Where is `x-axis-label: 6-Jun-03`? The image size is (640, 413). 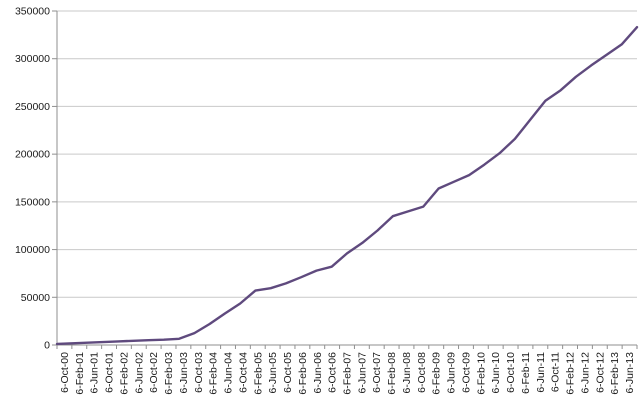 x-axis-label: 6-Jun-03 is located at coordinates (184, 373).